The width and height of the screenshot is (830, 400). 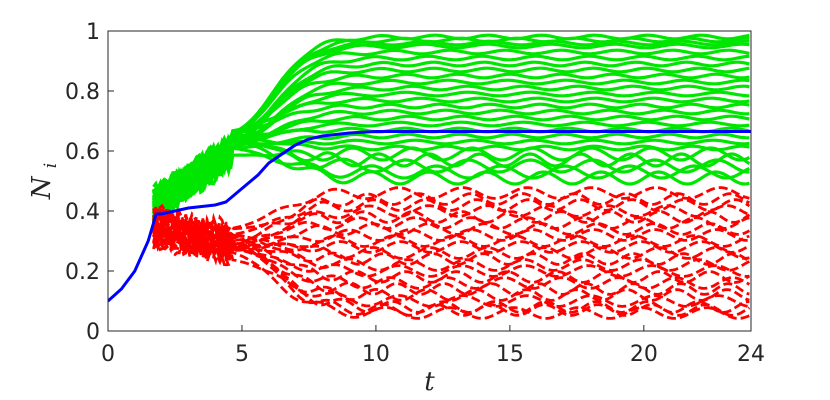 I want to click on x-ticks: 0 5 10 15 20 24, so click(x=433, y=346).